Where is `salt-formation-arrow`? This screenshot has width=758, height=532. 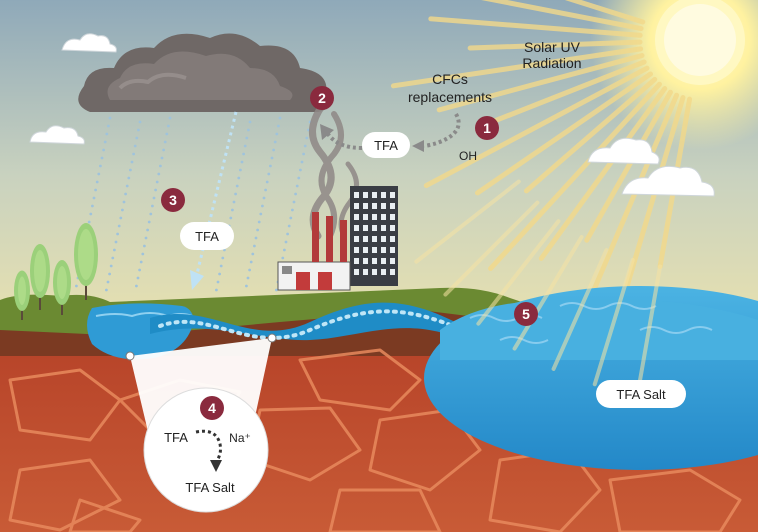 salt-formation-arrow is located at coordinates (208, 450).